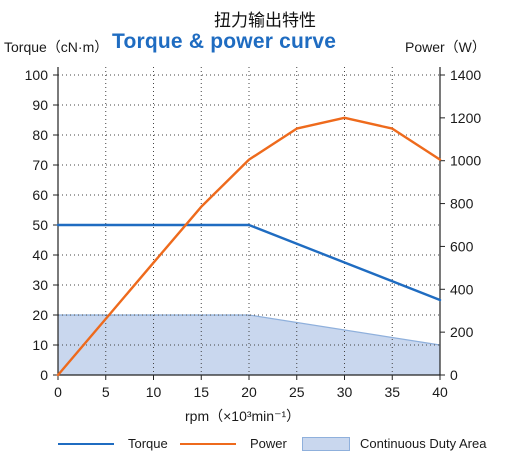 The image size is (530, 460). Describe the element at coordinates (56, 47) in the screenshot. I see `y-axis-left-label: Torque（cN·m）` at that location.